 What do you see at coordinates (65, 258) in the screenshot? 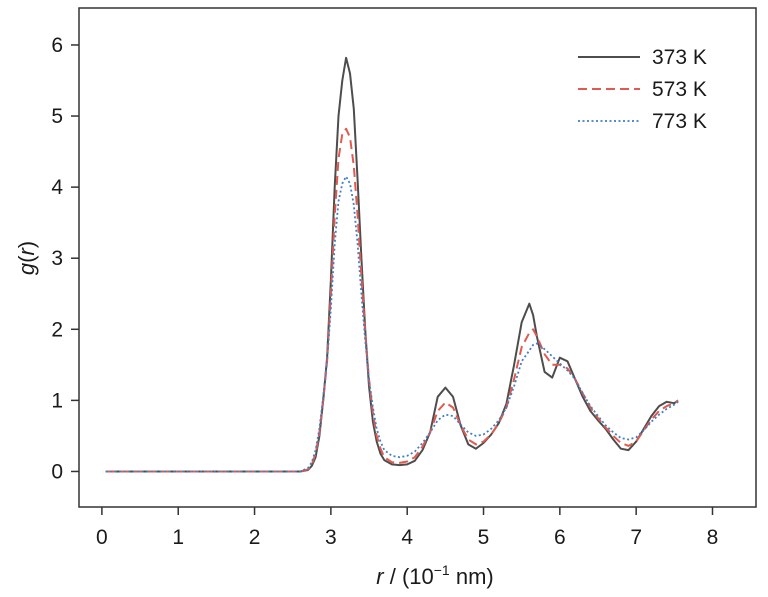
I see `y-axis: 0 1 2 3 4 5 6` at bounding box center [65, 258].